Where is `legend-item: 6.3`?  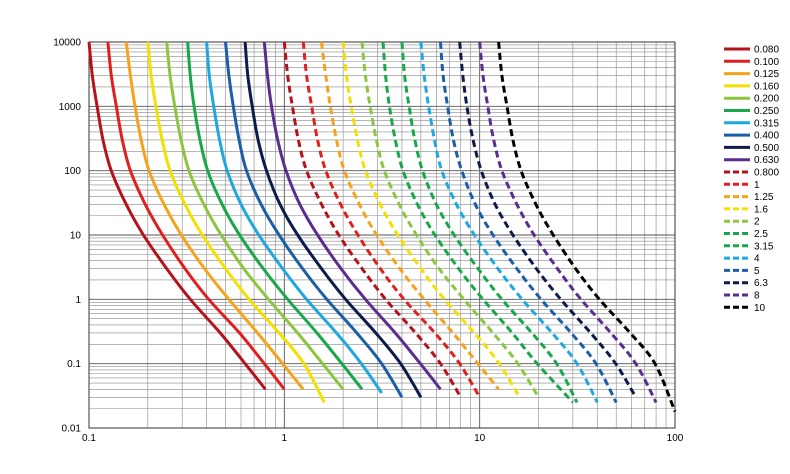 legend-item: 6.3 is located at coordinates (746, 283).